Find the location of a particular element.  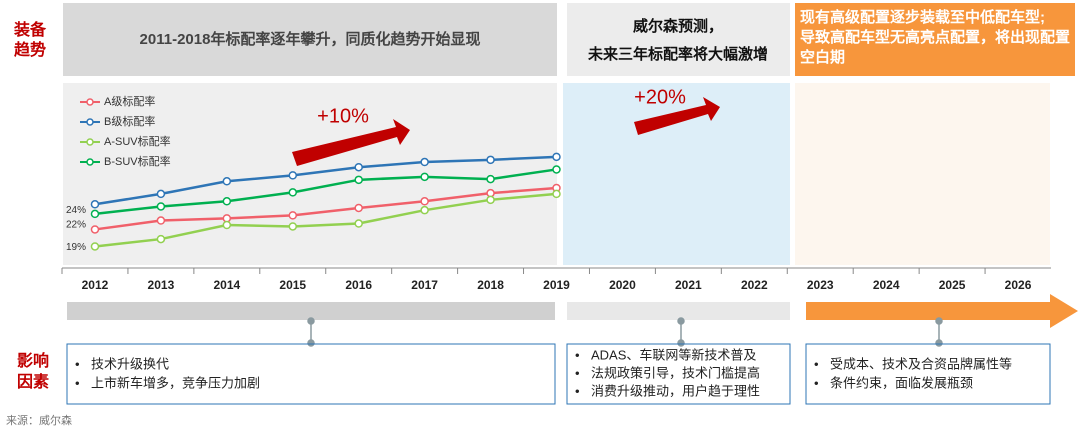

y-tick-label: 19% is located at coordinates (76, 247).